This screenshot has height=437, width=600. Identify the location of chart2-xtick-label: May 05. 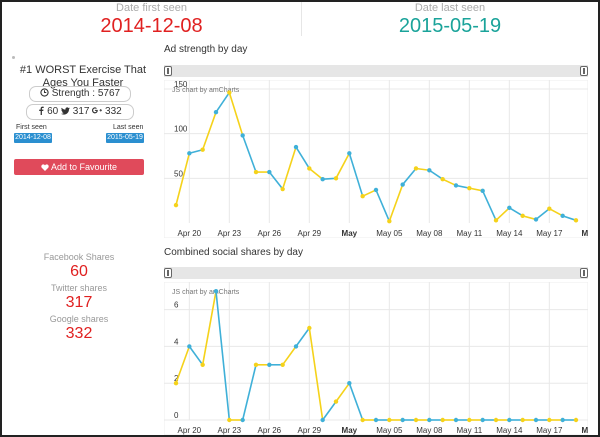
(389, 430).